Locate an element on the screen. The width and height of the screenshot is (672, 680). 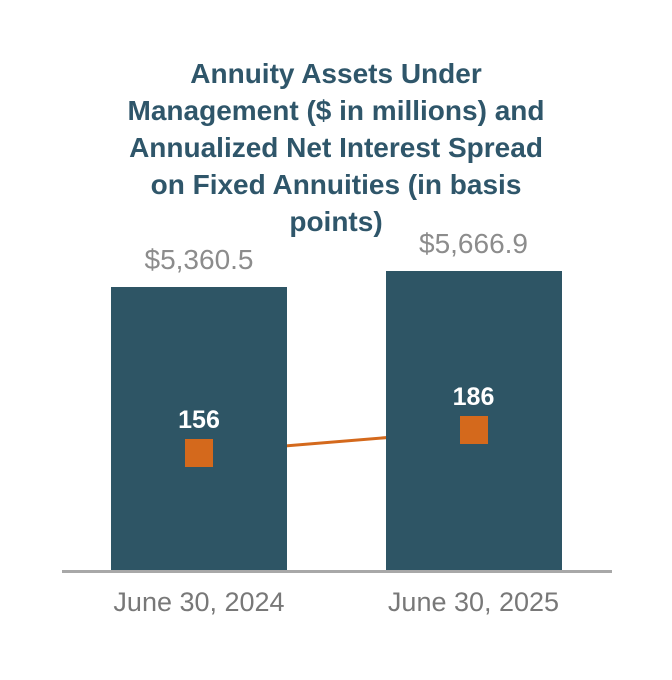
spread-value-label-2025: 186 is located at coordinates (473, 397).